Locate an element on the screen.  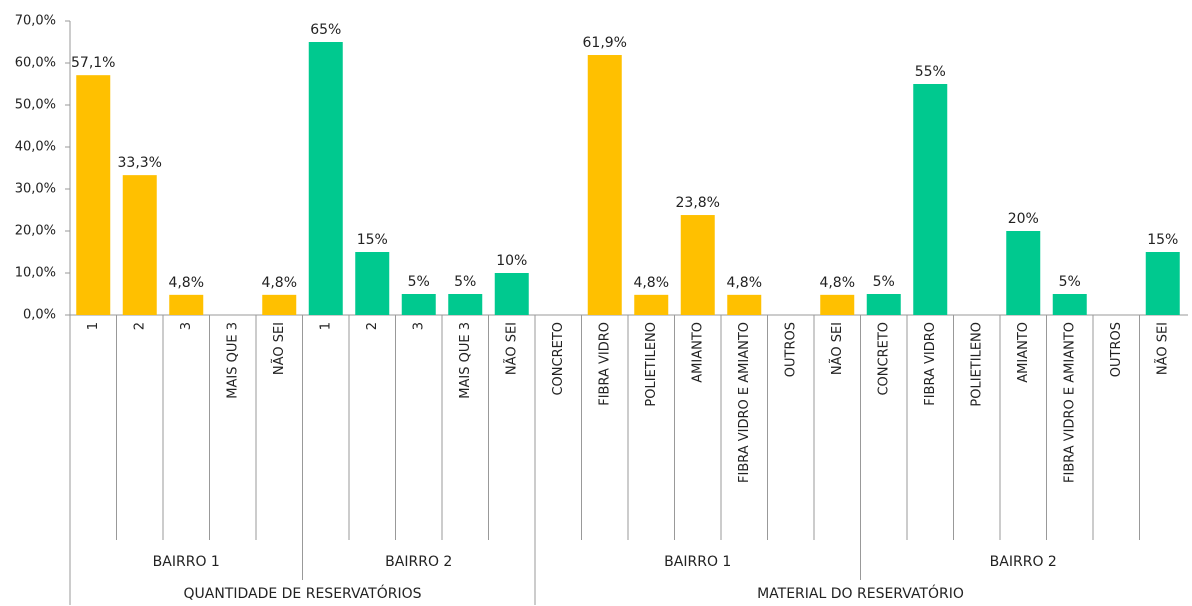
data-label: 65% is located at coordinates (325, 30).